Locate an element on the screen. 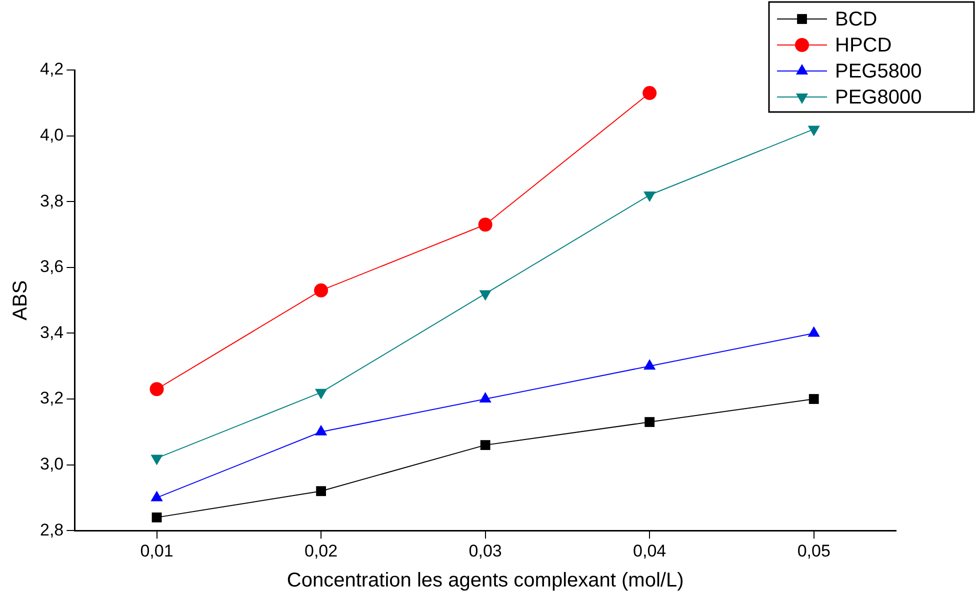 The height and width of the screenshot is (602, 976). x-tick-label: 0,01 is located at coordinates (157, 550).